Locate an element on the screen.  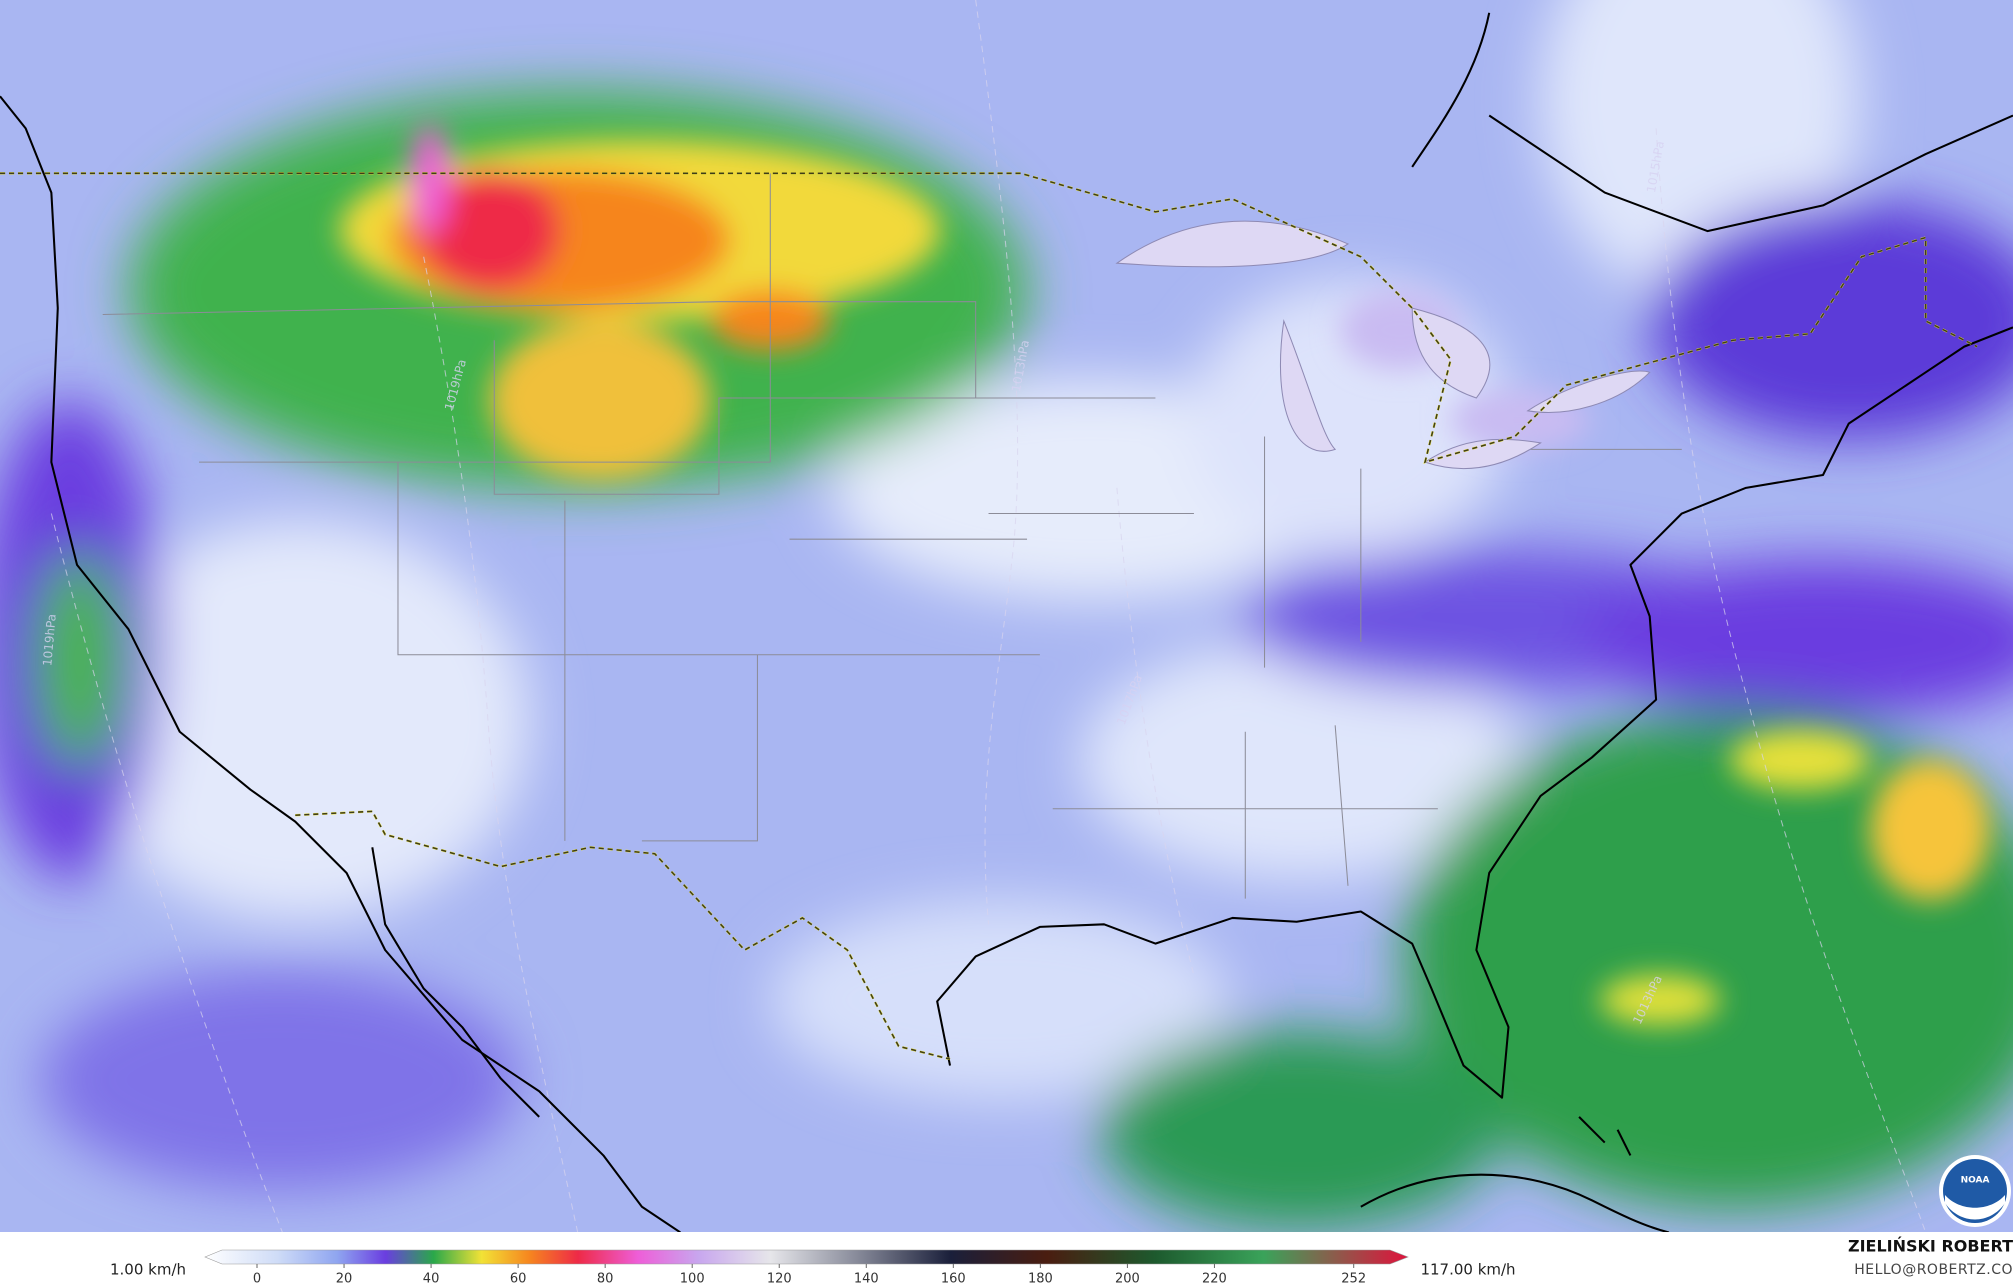
colorbar-tick-label: 40 is located at coordinates (431, 1279).